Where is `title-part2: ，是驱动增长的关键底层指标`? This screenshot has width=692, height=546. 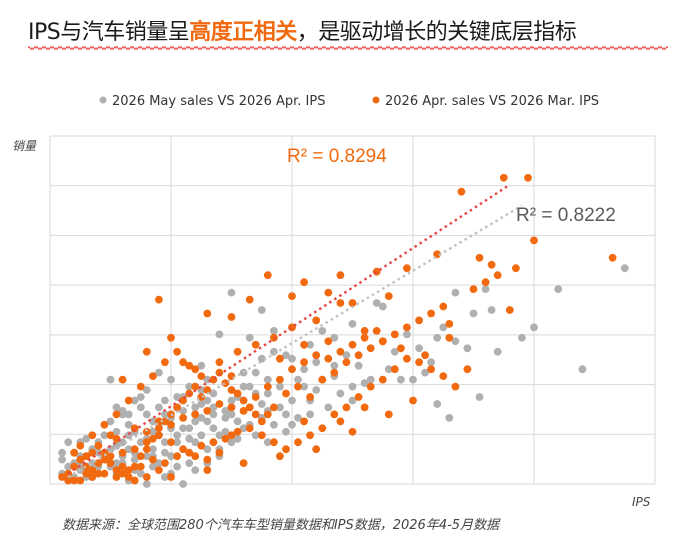 title-part2: ，是驱动增长的关键底层指标 is located at coordinates (436, 32).